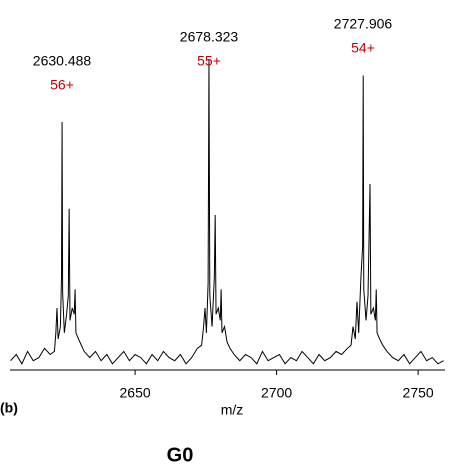  What do you see at coordinates (209, 61) in the screenshot?
I see `peak-charge-label: 55+` at bounding box center [209, 61].